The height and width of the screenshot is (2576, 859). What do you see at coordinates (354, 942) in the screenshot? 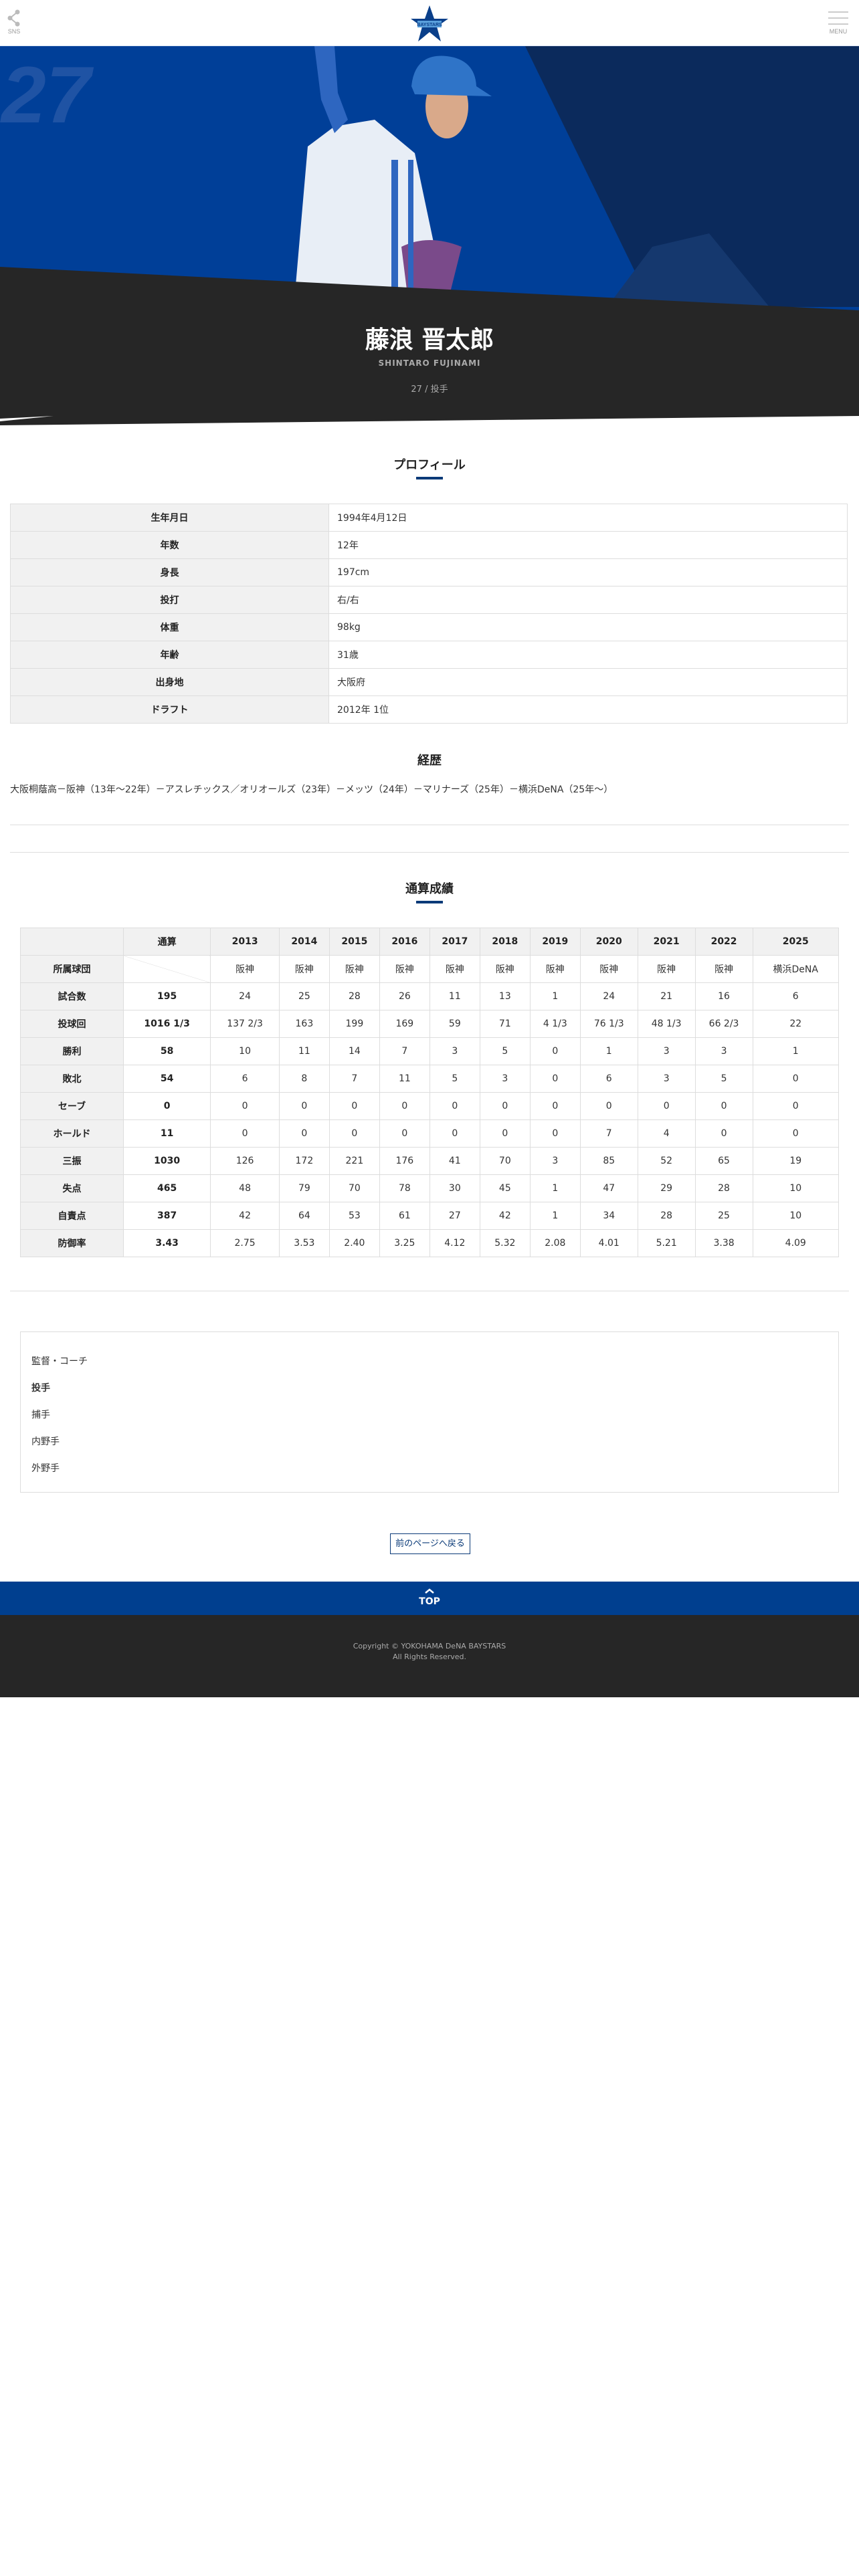
I see `column-header: 2015` at bounding box center [354, 942].